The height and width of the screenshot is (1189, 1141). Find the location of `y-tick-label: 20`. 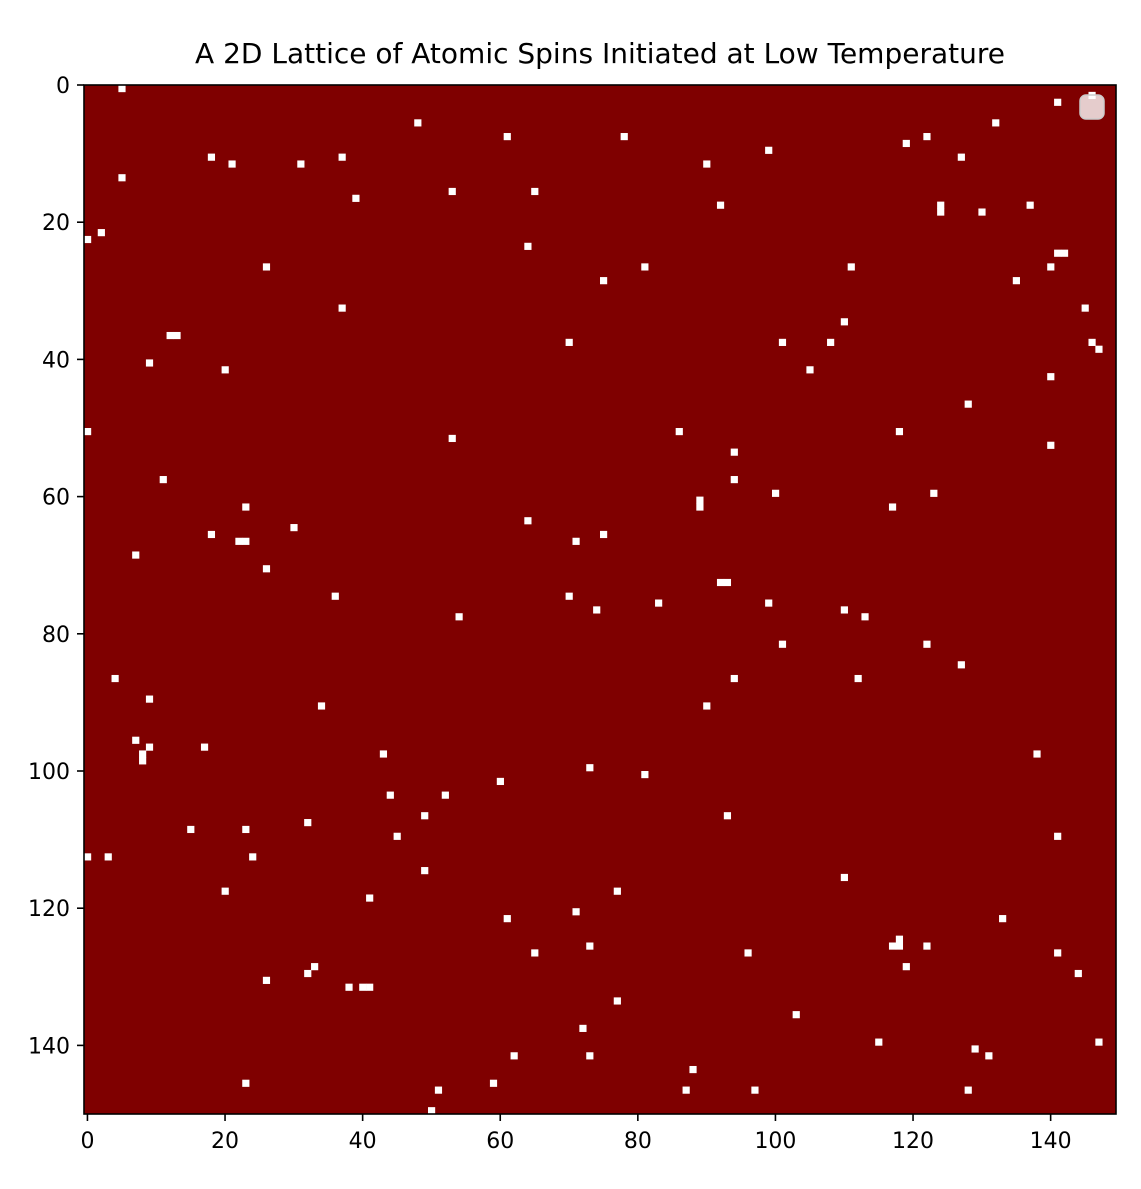

y-tick-label: 20 is located at coordinates (56, 223).